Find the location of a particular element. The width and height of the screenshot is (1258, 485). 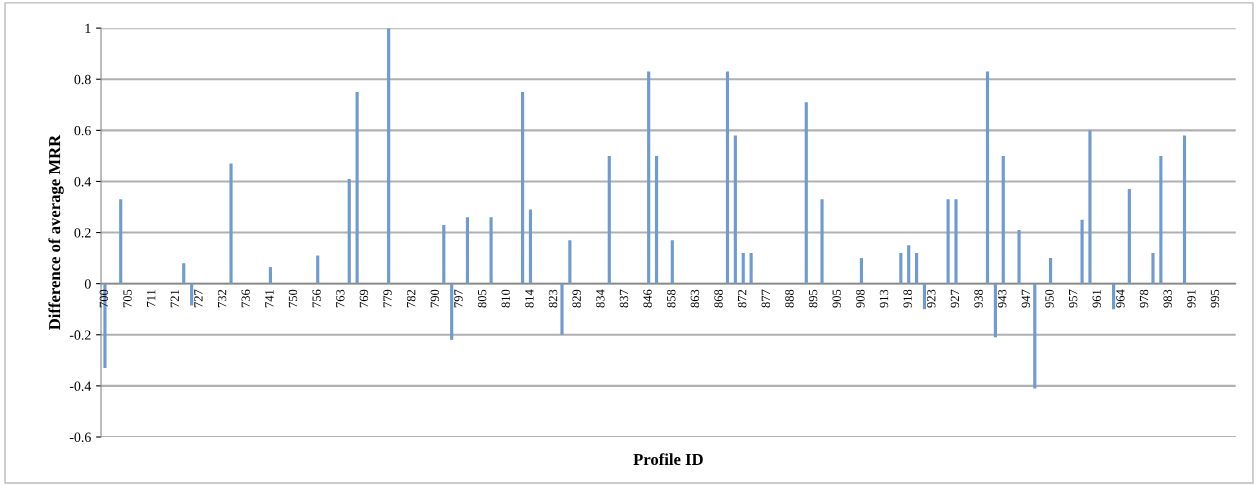

x-tick-label: 895 is located at coordinates (813, 298).